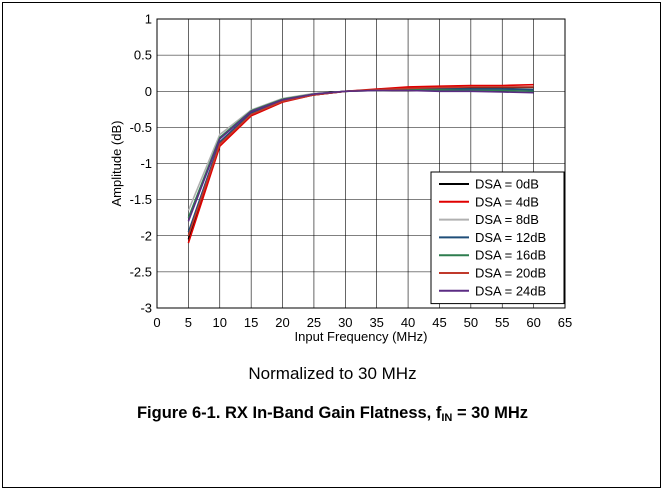 This screenshot has height=492, width=665. Describe the element at coordinates (376, 322) in the screenshot. I see `x-tick-label: 35` at that location.